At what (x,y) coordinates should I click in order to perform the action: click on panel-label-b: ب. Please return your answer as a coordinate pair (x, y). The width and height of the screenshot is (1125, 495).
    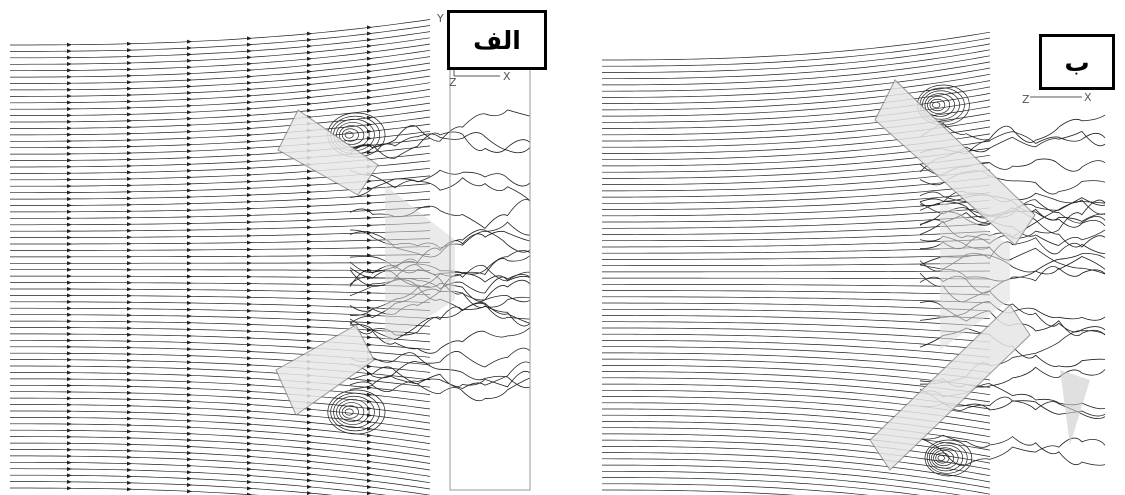
    Looking at the image, I should click on (1077, 62).